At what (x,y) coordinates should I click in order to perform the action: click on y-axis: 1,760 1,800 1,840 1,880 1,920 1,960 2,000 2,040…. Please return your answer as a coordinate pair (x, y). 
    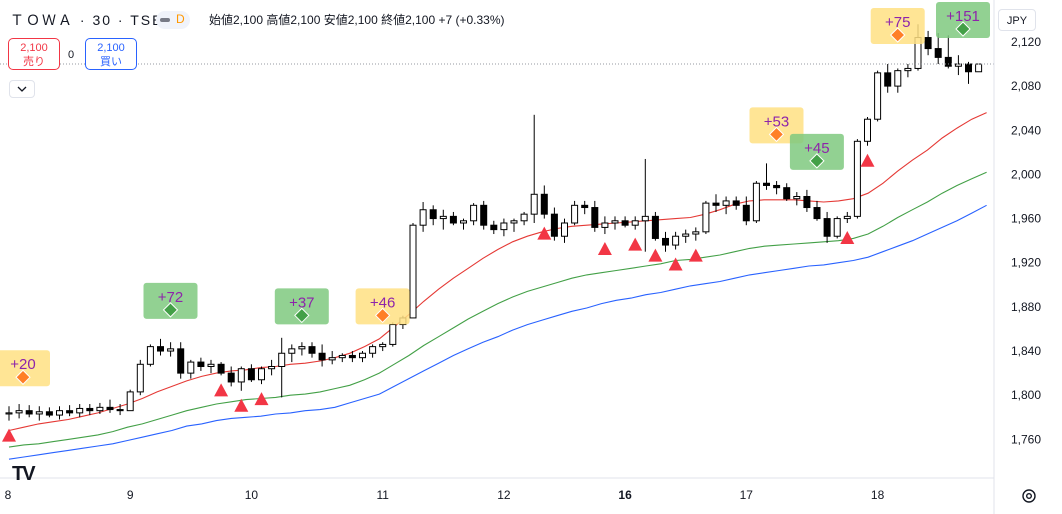
    Looking at the image, I should click on (1026, 240).